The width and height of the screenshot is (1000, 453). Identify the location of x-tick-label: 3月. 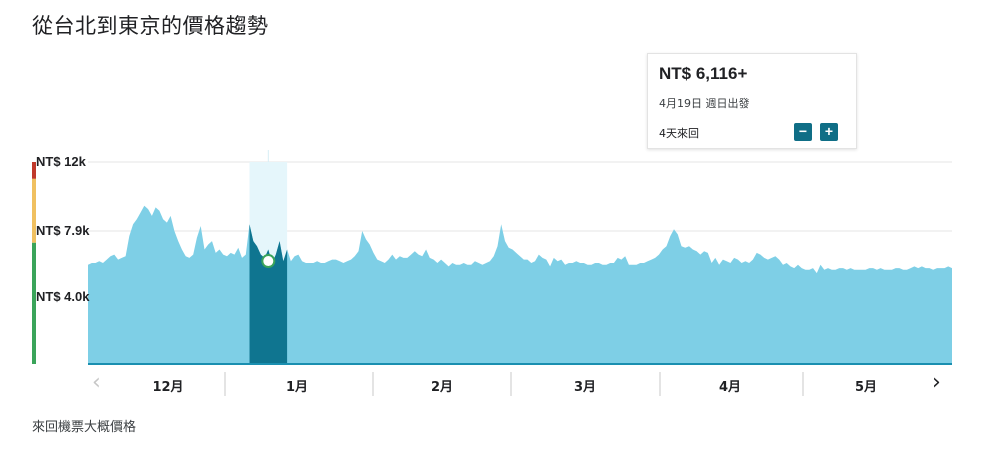
(585, 387).